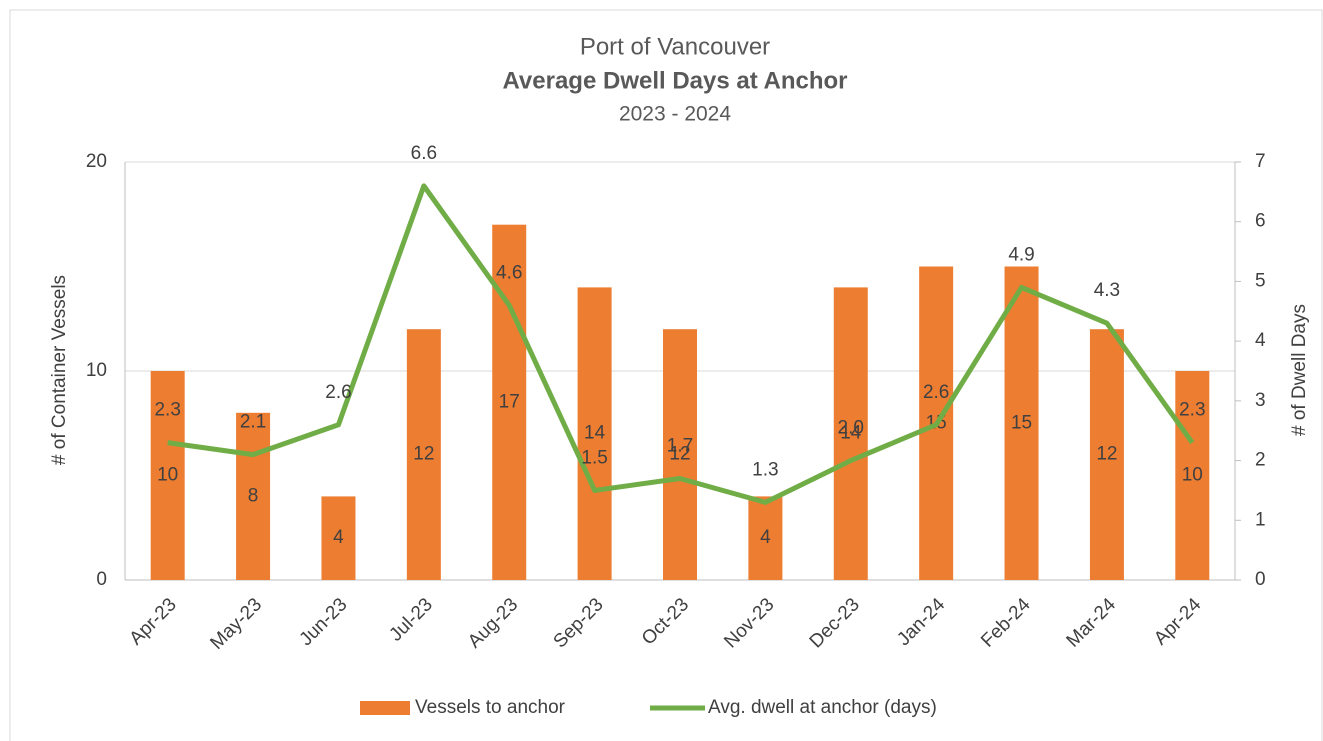 The image size is (1323, 741). I want to click on x-tick-label: Feb-24, so click(1006, 623).